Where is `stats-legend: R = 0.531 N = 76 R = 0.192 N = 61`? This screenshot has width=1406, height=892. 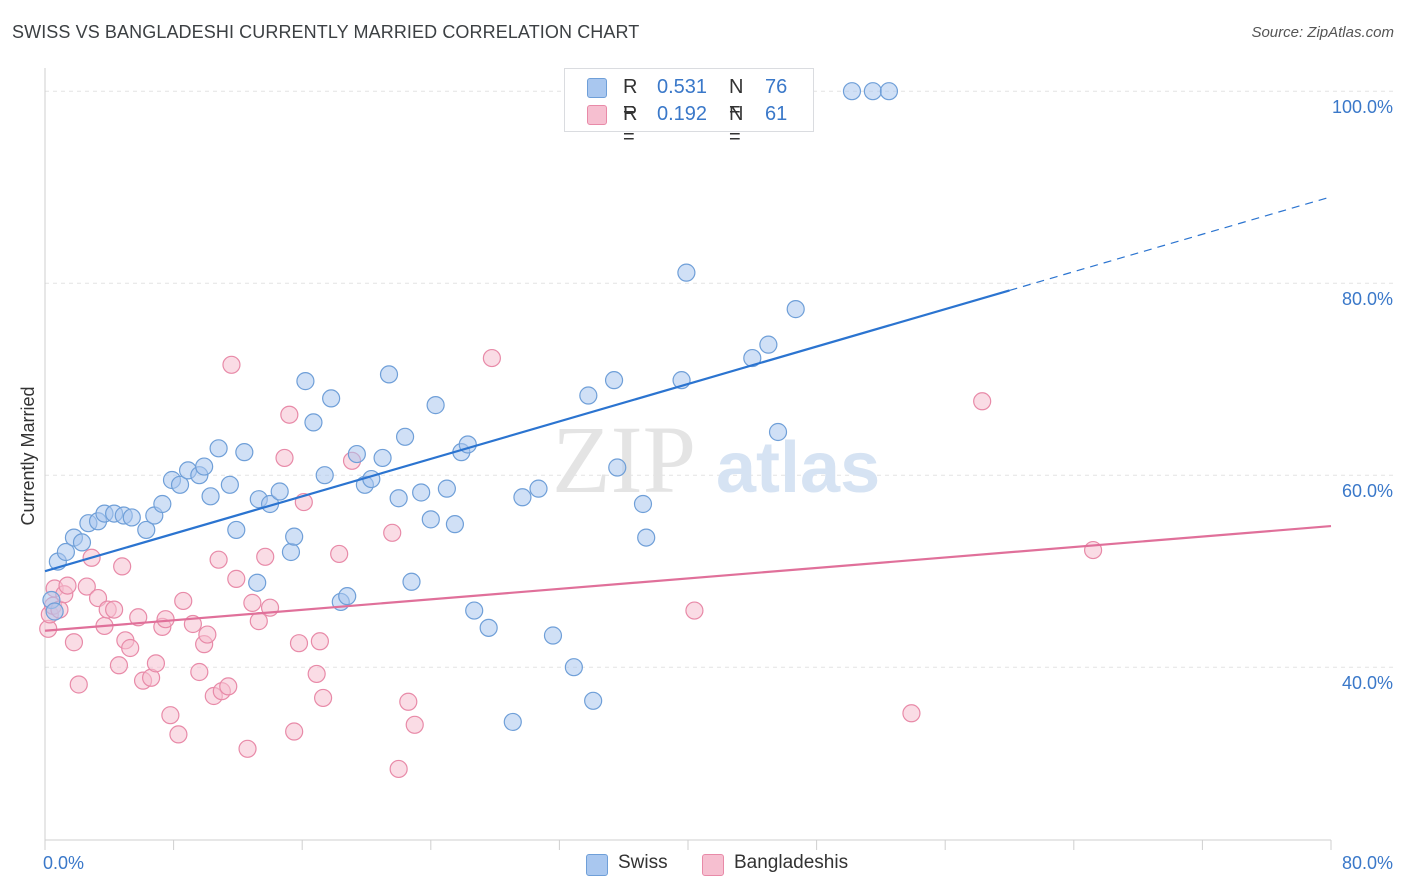
stats-legend: R = 0.531 N = 76 R = 0.192 N = 61 is located at coordinates (689, 108).